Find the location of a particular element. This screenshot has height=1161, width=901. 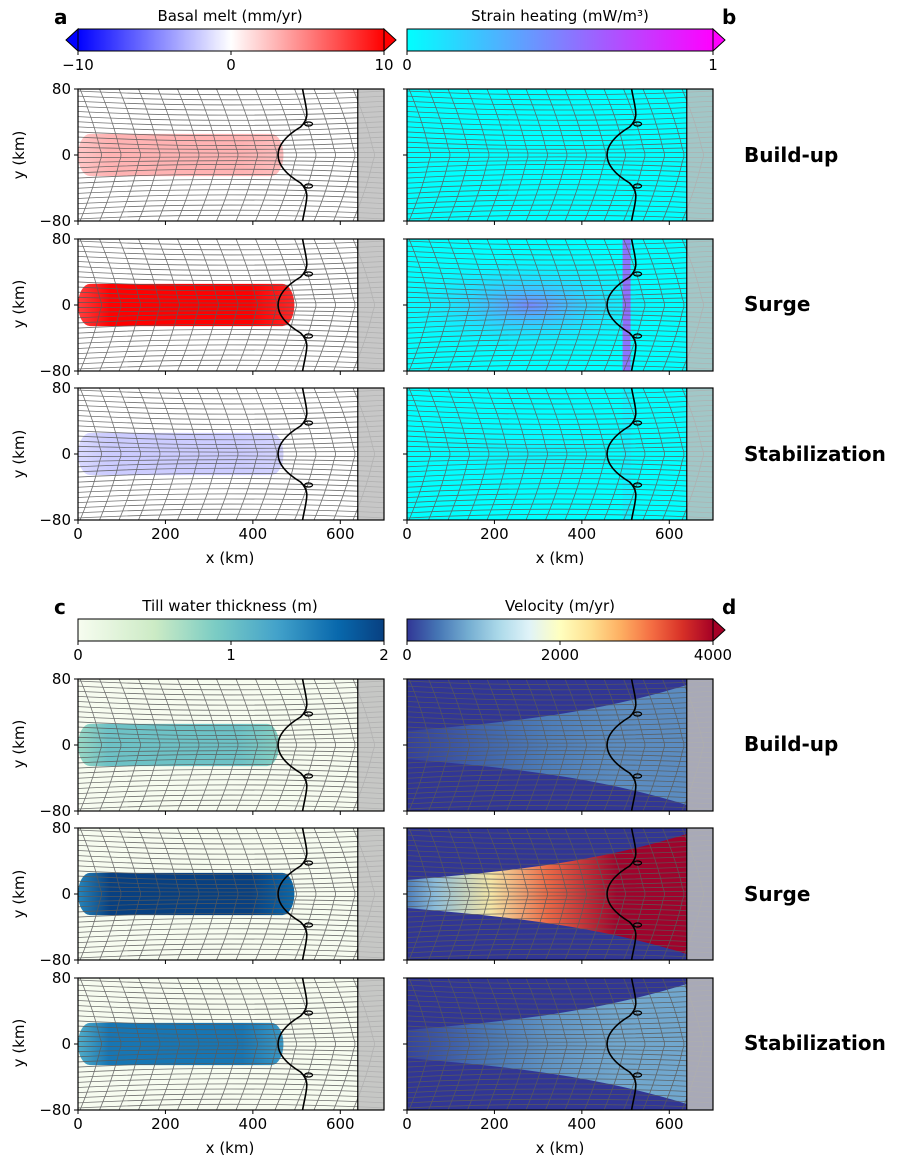

panel-letter-a: a is located at coordinates (61, 17).